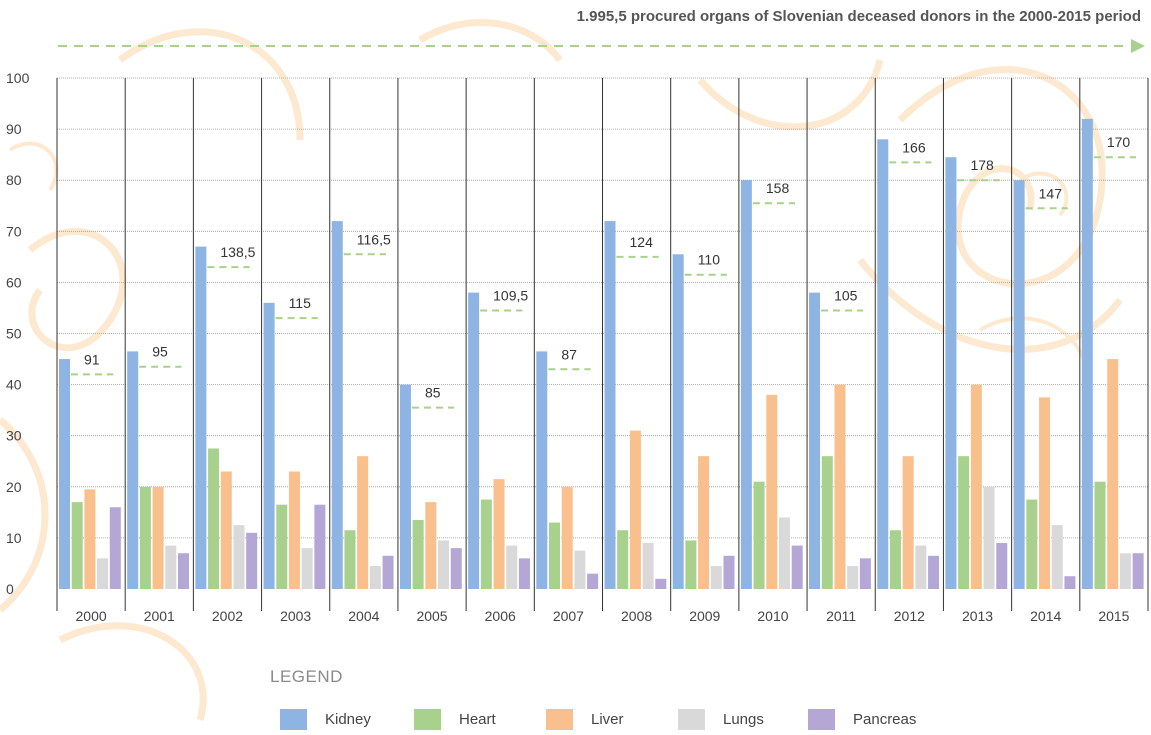 The width and height of the screenshot is (1151, 735). I want to click on x-tick-label: 2010, so click(772, 616).